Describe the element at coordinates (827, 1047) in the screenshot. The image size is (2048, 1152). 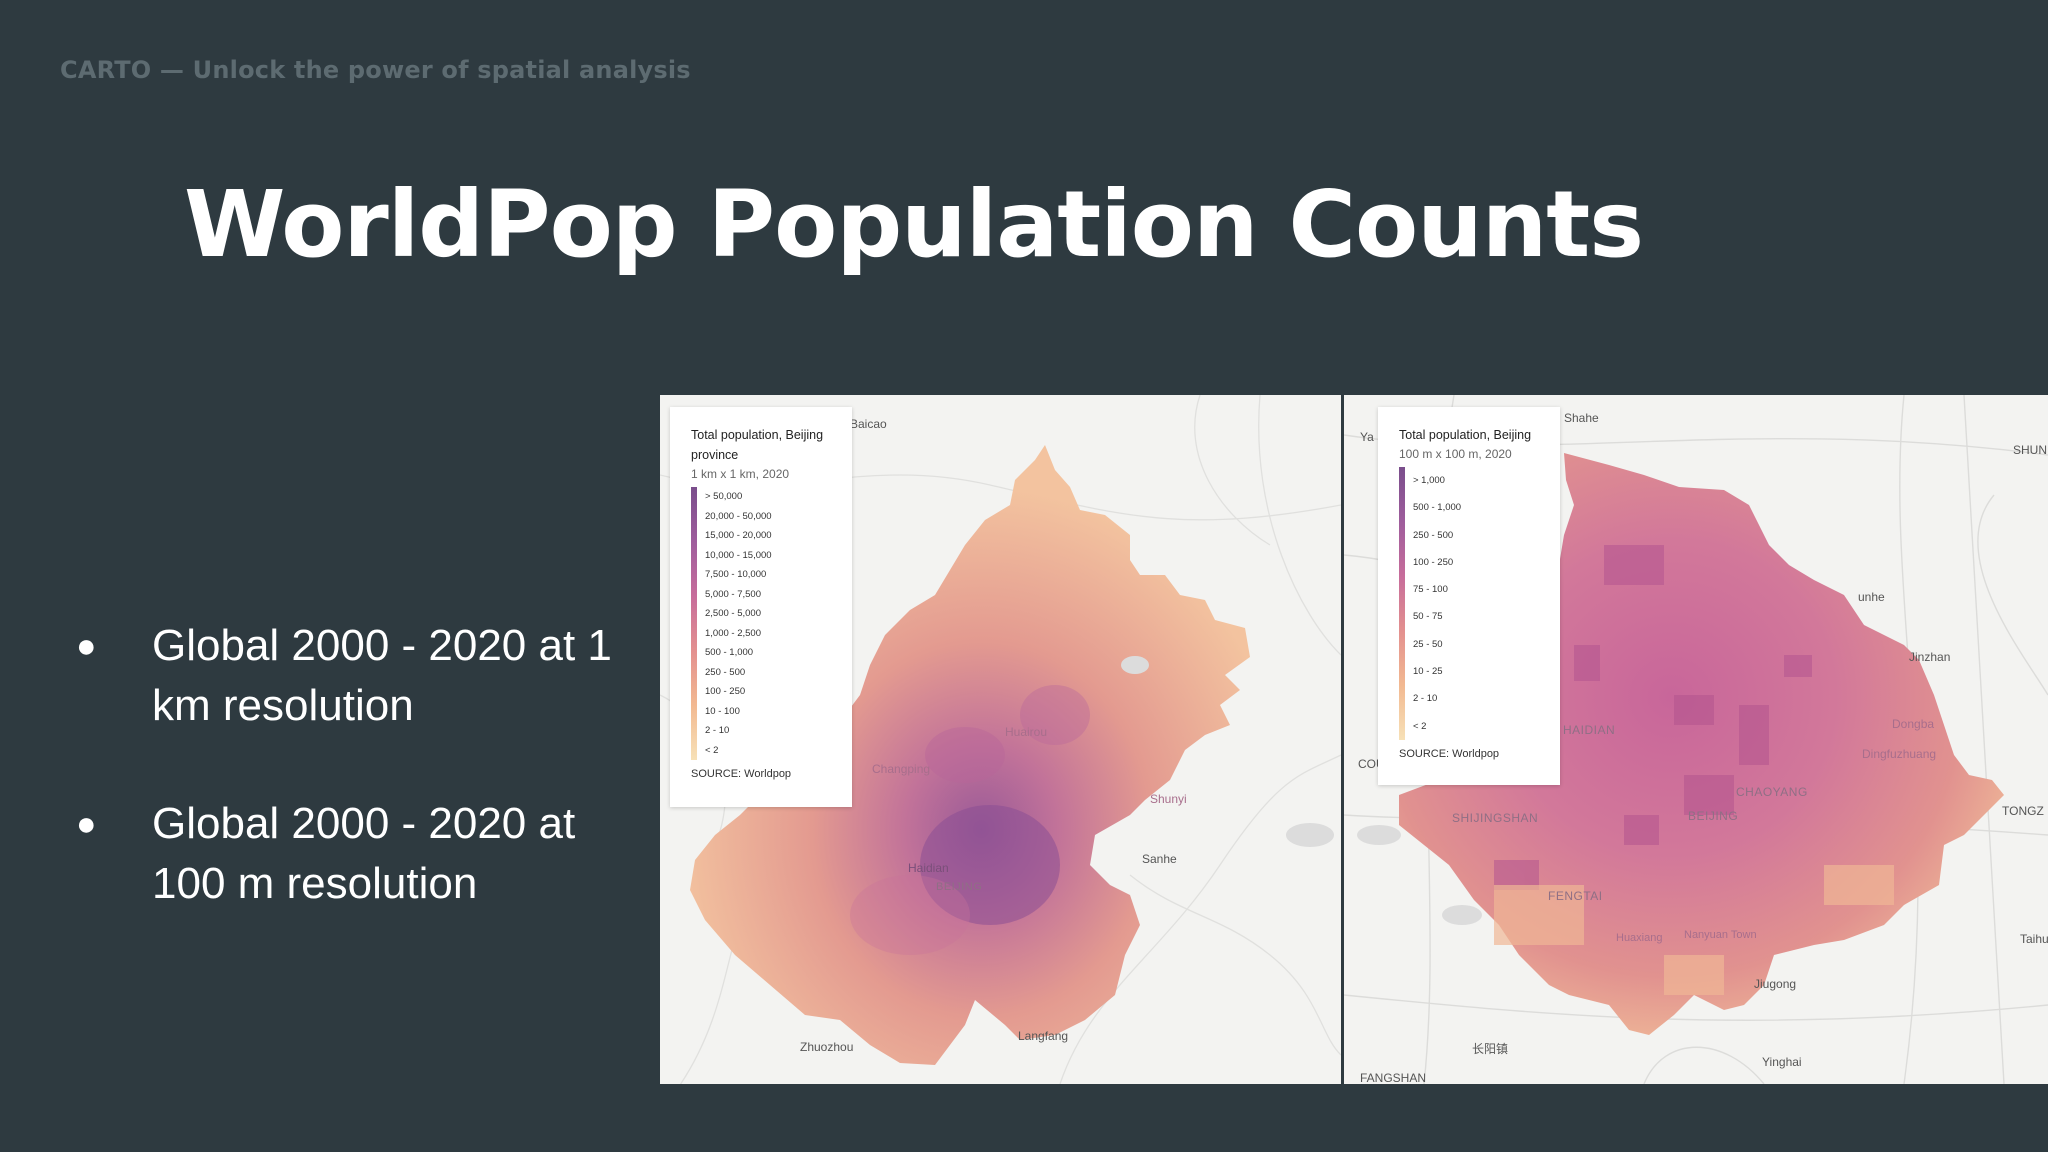
I see `place-label-zhuozhou: Zhuozhou` at that location.